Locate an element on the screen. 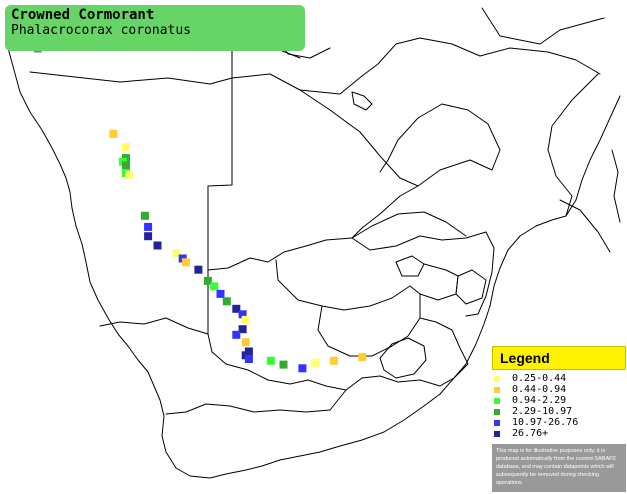 Image resolution: width=627 pixels, height=494 pixels. species-common-name: Crowned Cormorant is located at coordinates (83, 15).